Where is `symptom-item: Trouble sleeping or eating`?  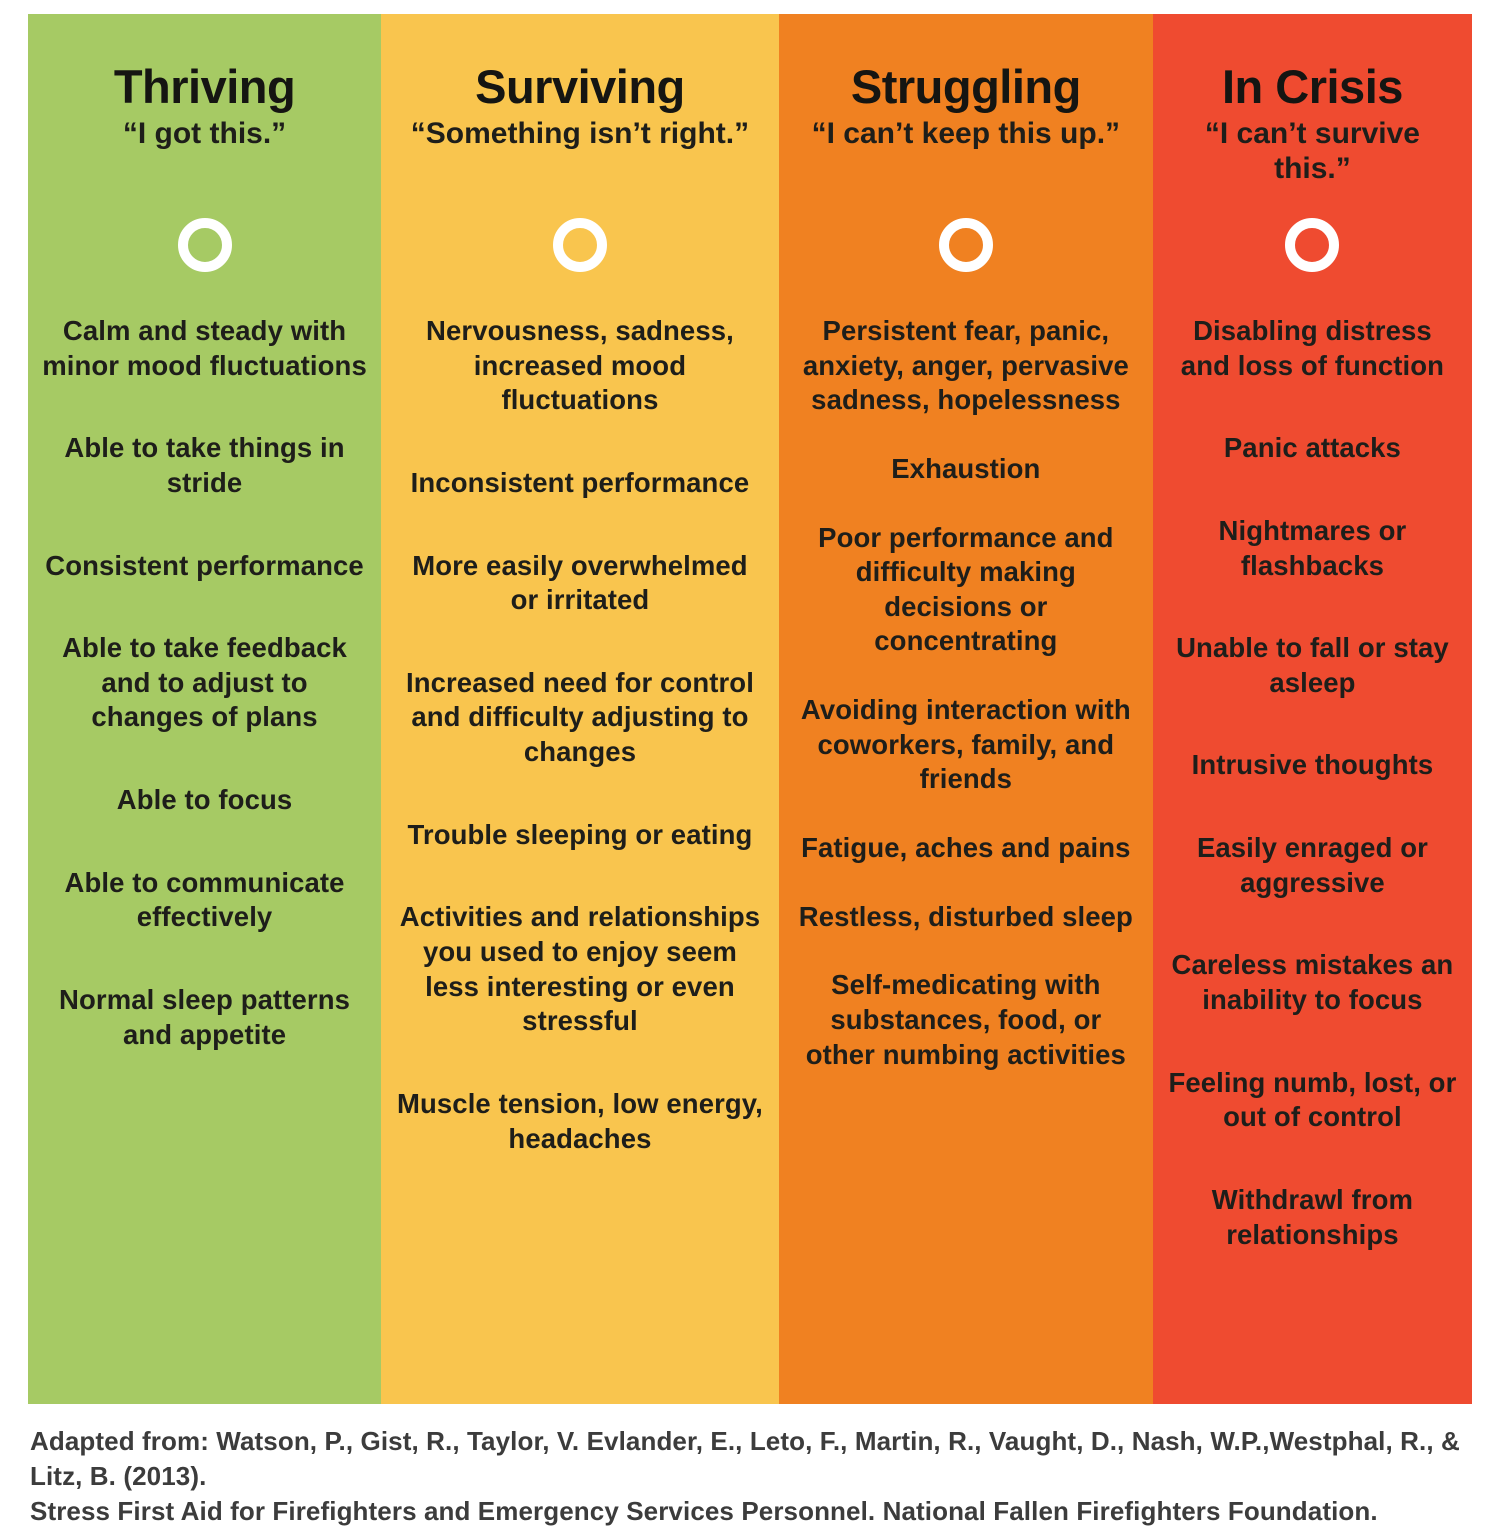
symptom-item: Trouble sleeping or eating is located at coordinates (580, 834).